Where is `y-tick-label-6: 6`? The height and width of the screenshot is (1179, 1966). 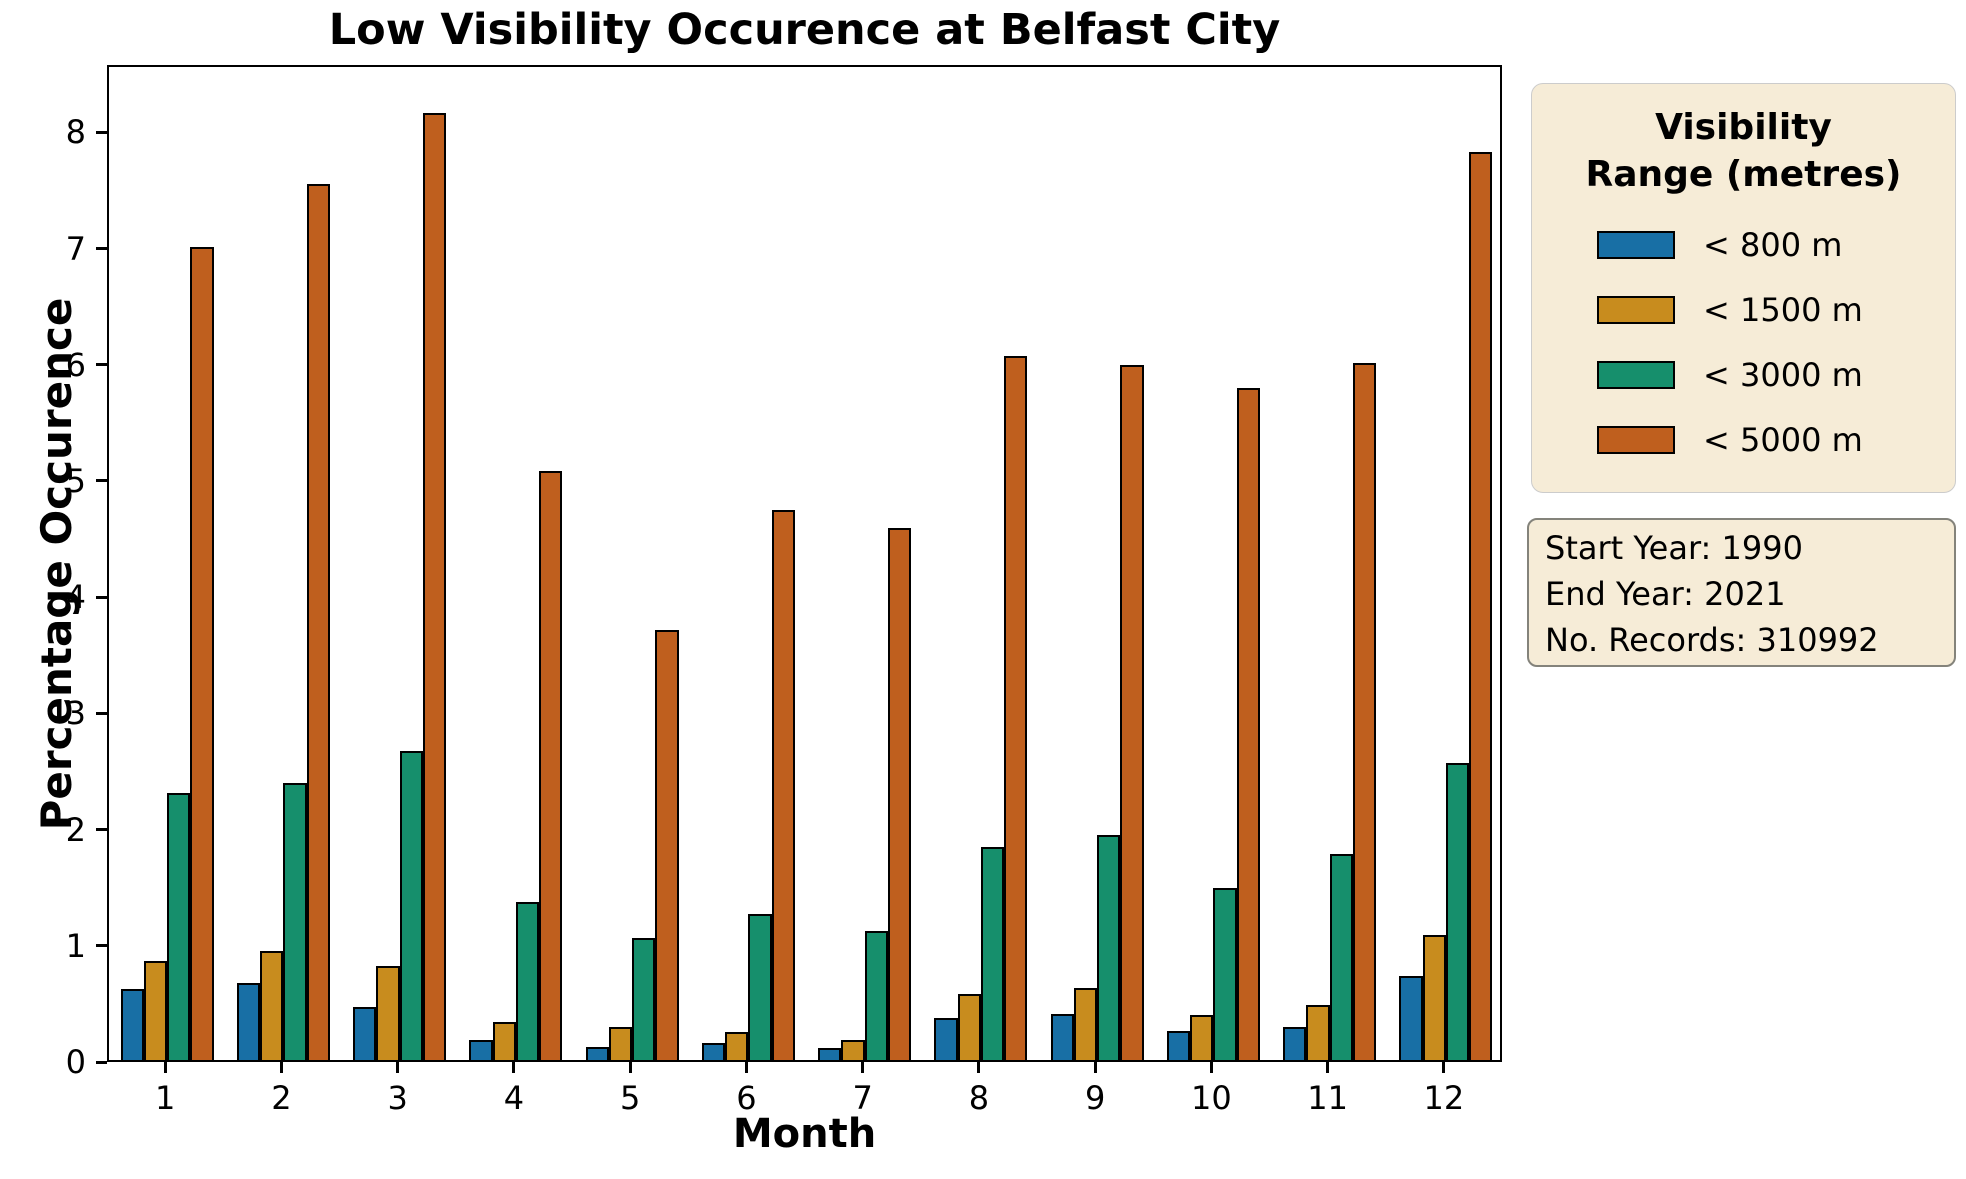
y-tick-label-6: 6 is located at coordinates (75, 364).